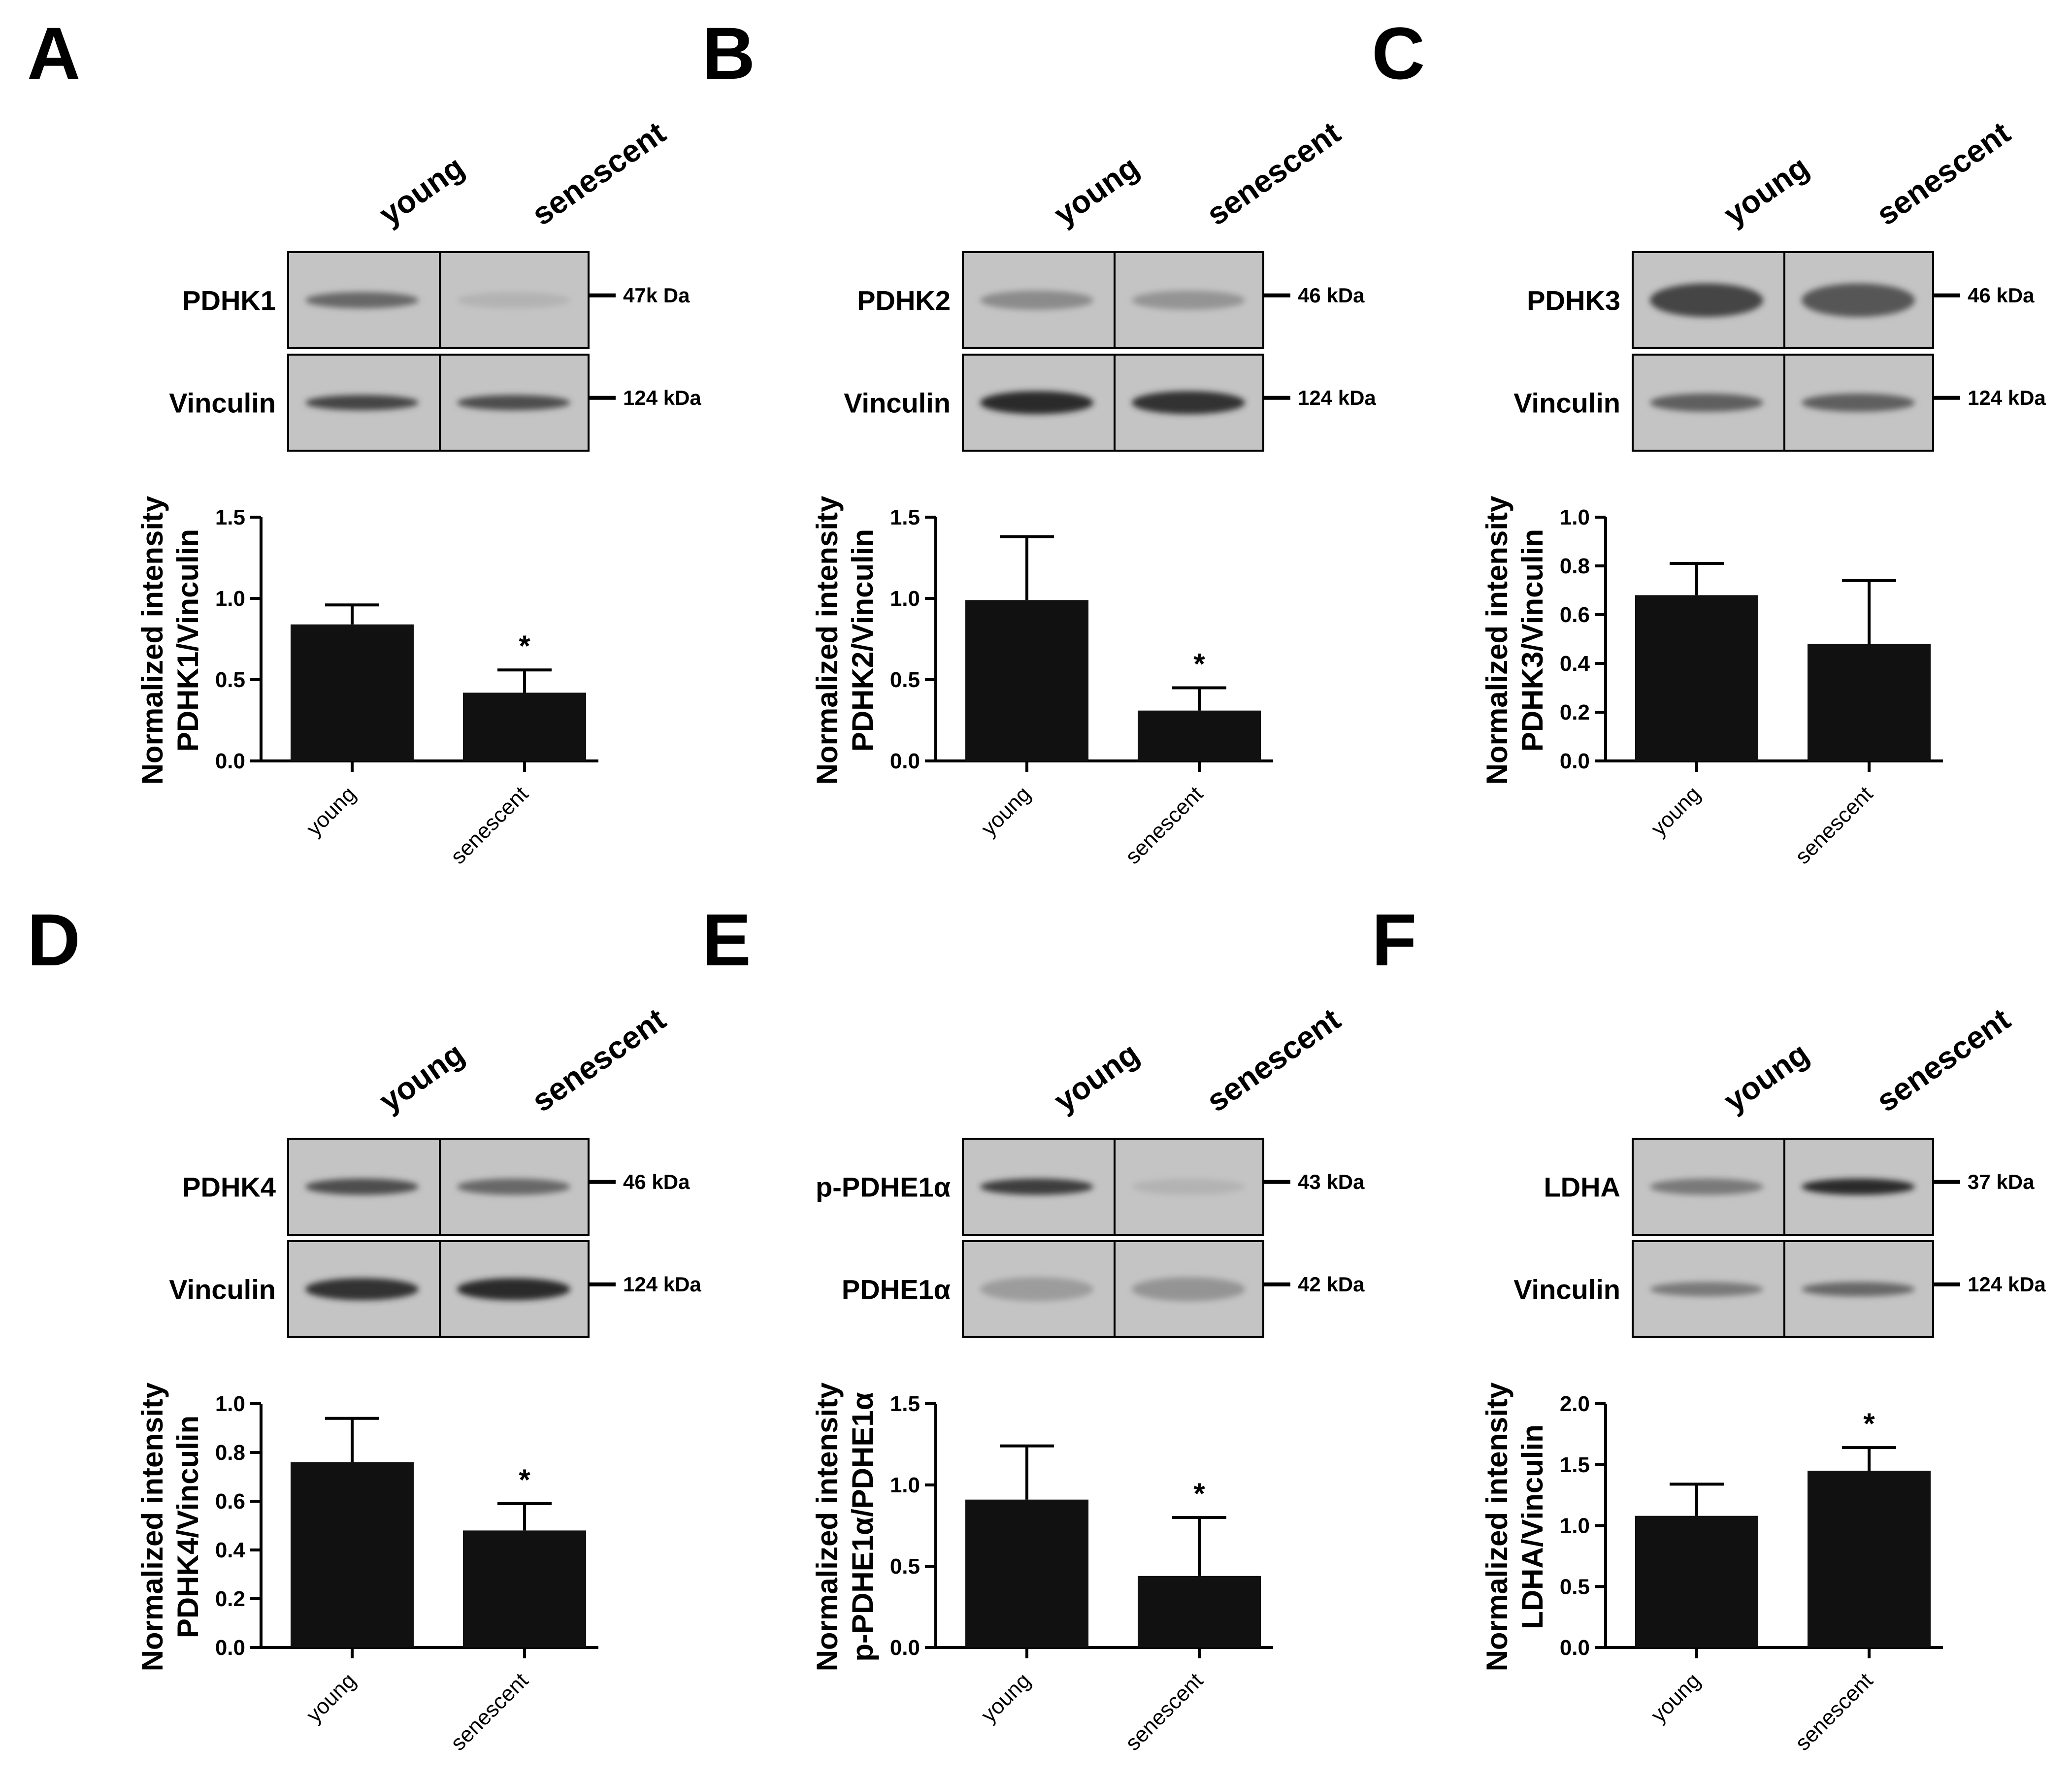 The height and width of the screenshot is (1779, 2072). I want to click on protein-label: PDHK2, so click(904, 300).